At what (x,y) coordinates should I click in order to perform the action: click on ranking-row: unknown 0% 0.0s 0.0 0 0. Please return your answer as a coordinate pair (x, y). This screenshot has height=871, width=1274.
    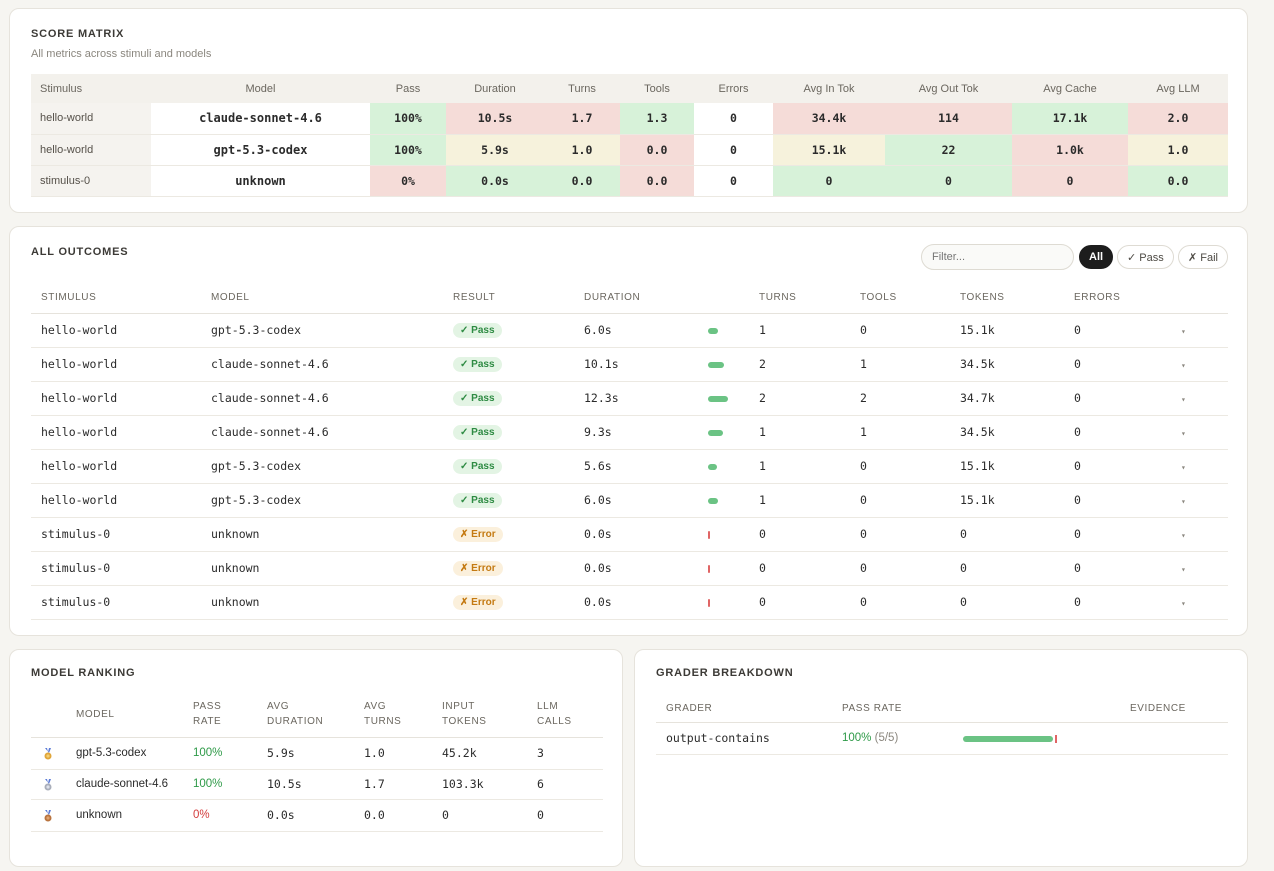
    Looking at the image, I should click on (317, 815).